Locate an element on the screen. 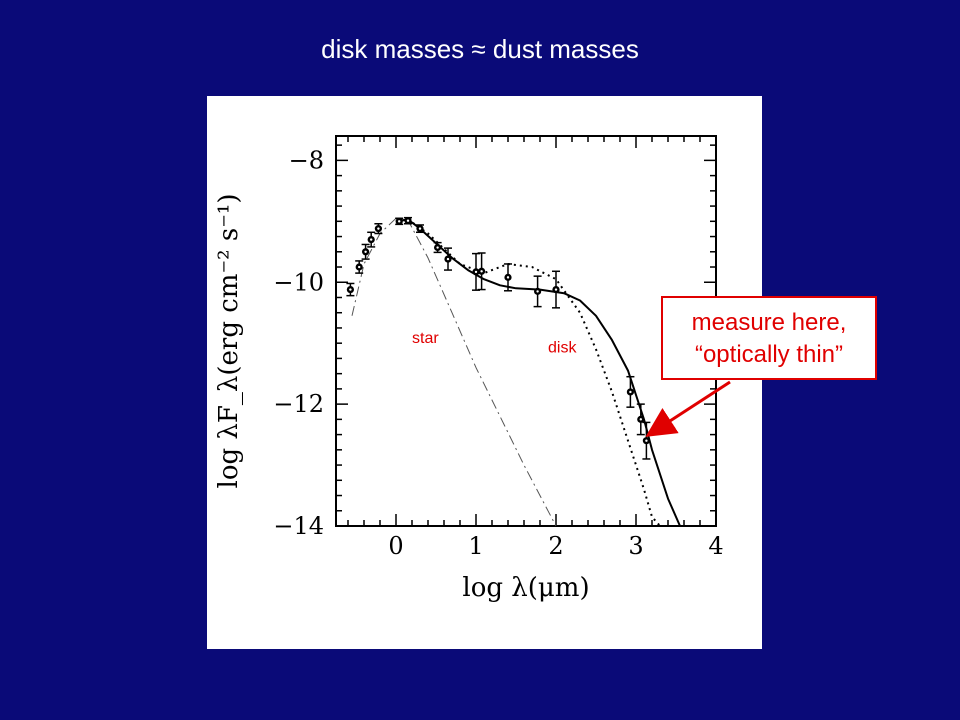 This screenshot has height=720, width=960. callout-line-1: measure here, is located at coordinates (769, 322).